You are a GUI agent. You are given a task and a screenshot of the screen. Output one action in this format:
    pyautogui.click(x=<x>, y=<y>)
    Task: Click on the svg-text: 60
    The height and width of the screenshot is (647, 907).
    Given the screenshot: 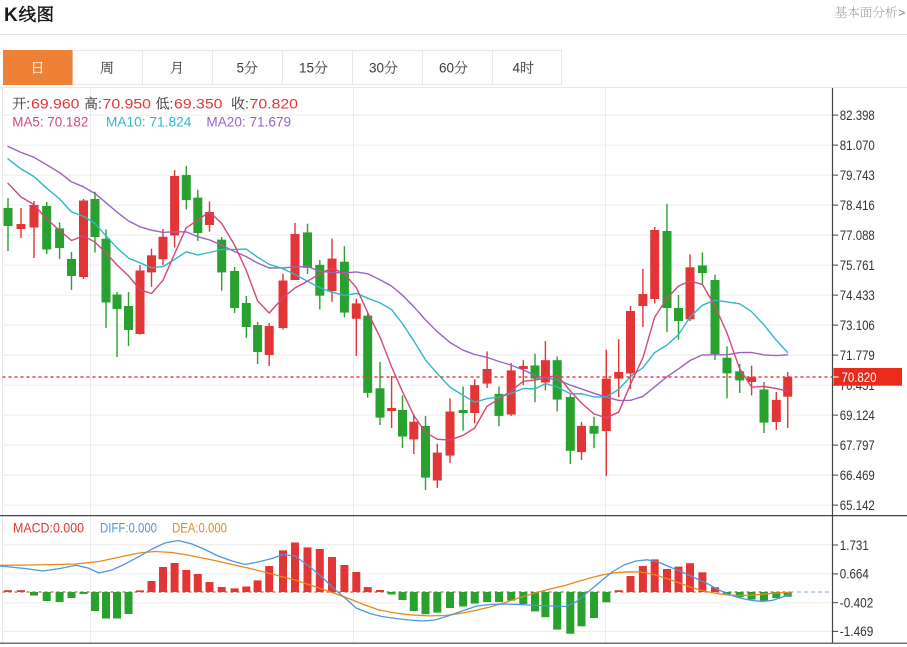 What is the action you would take?
    pyautogui.click(x=446, y=68)
    